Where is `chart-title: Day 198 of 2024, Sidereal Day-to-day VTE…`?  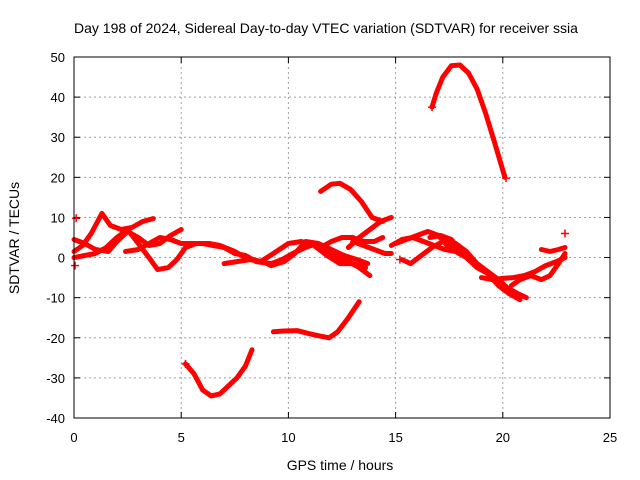 chart-title: Day 198 of 2024, Sidereal Day-to-day VTE… is located at coordinates (326, 28).